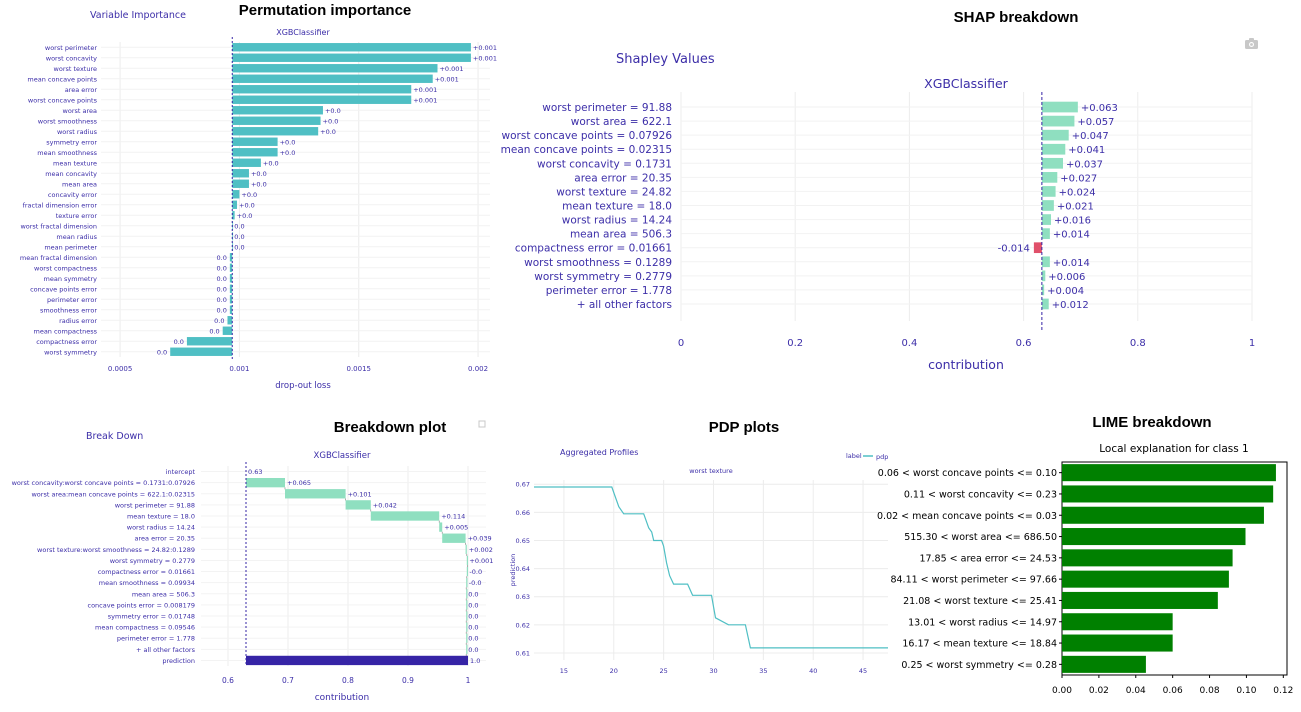 This screenshot has height=712, width=1301. What do you see at coordinates (564, 671) in the screenshot?
I see `x-tick-label: 15` at bounding box center [564, 671].